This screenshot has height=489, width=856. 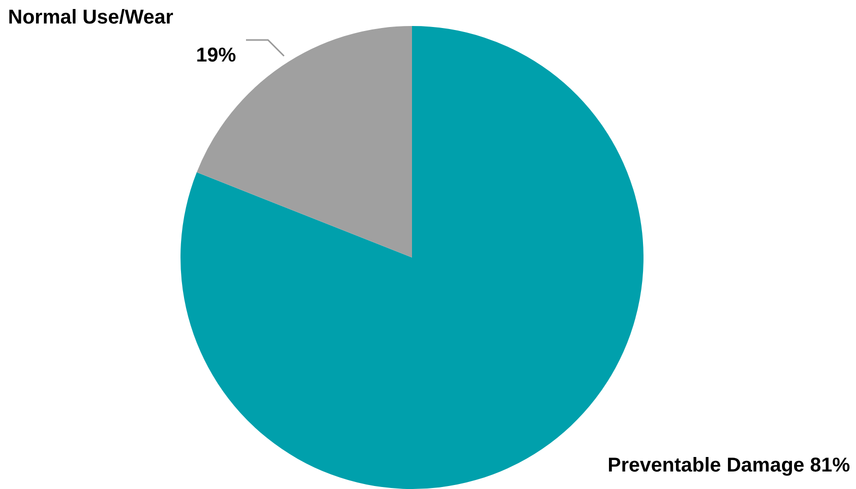 What do you see at coordinates (216, 55) in the screenshot?
I see `data-label: 19%` at bounding box center [216, 55].